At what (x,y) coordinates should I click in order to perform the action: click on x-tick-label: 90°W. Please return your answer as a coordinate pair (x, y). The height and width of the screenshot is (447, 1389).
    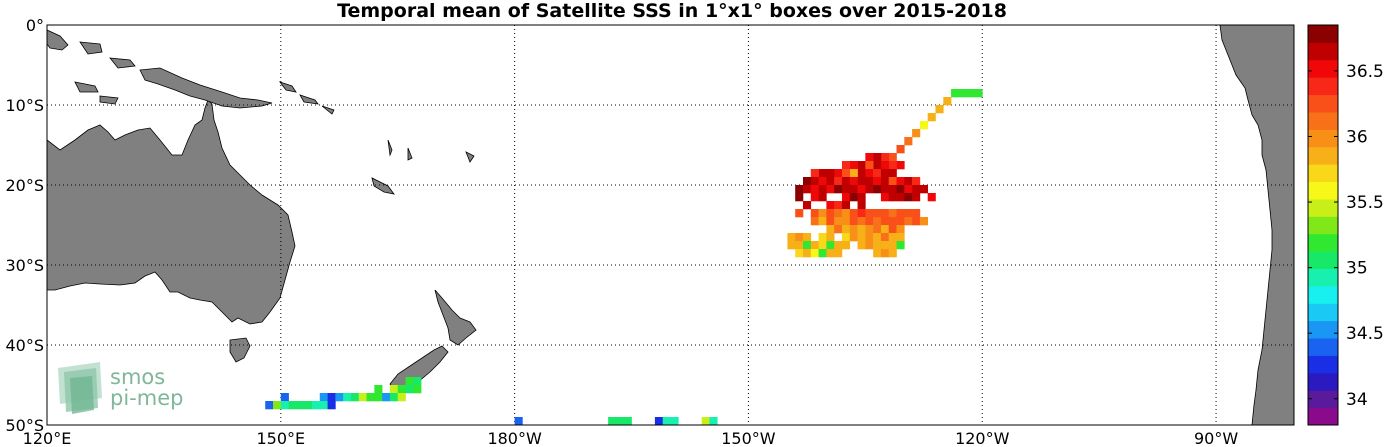
    Looking at the image, I should click on (1216, 438).